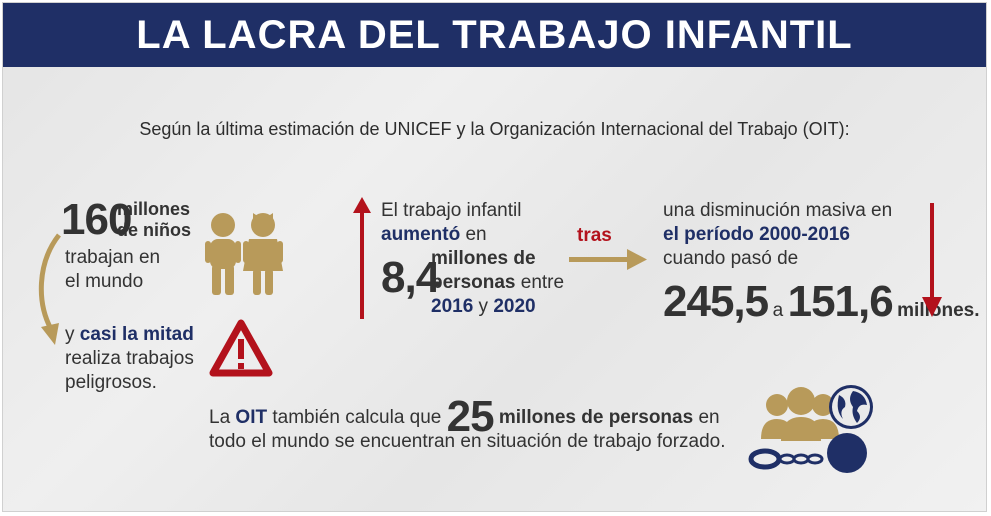 The image size is (991, 516). Describe the element at coordinates (716, 301) in the screenshot. I see `decrease-from-value: 245,5` at that location.